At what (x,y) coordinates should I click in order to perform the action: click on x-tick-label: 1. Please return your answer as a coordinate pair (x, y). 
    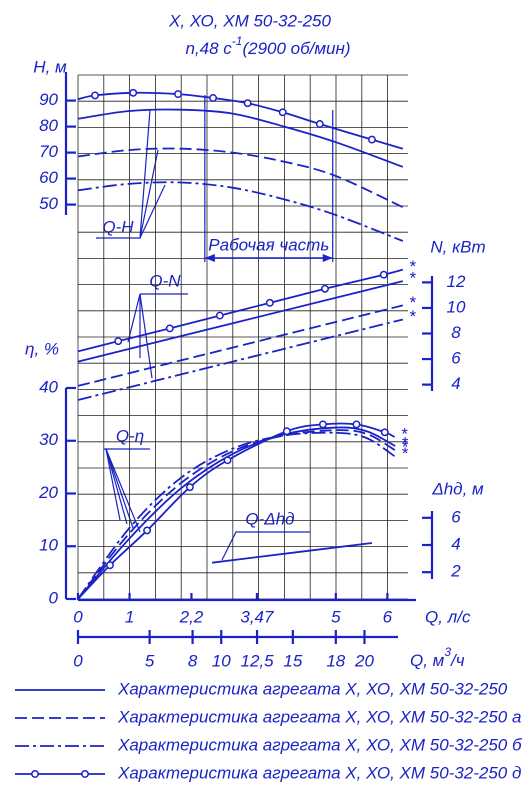
    Looking at the image, I should click on (129, 616).